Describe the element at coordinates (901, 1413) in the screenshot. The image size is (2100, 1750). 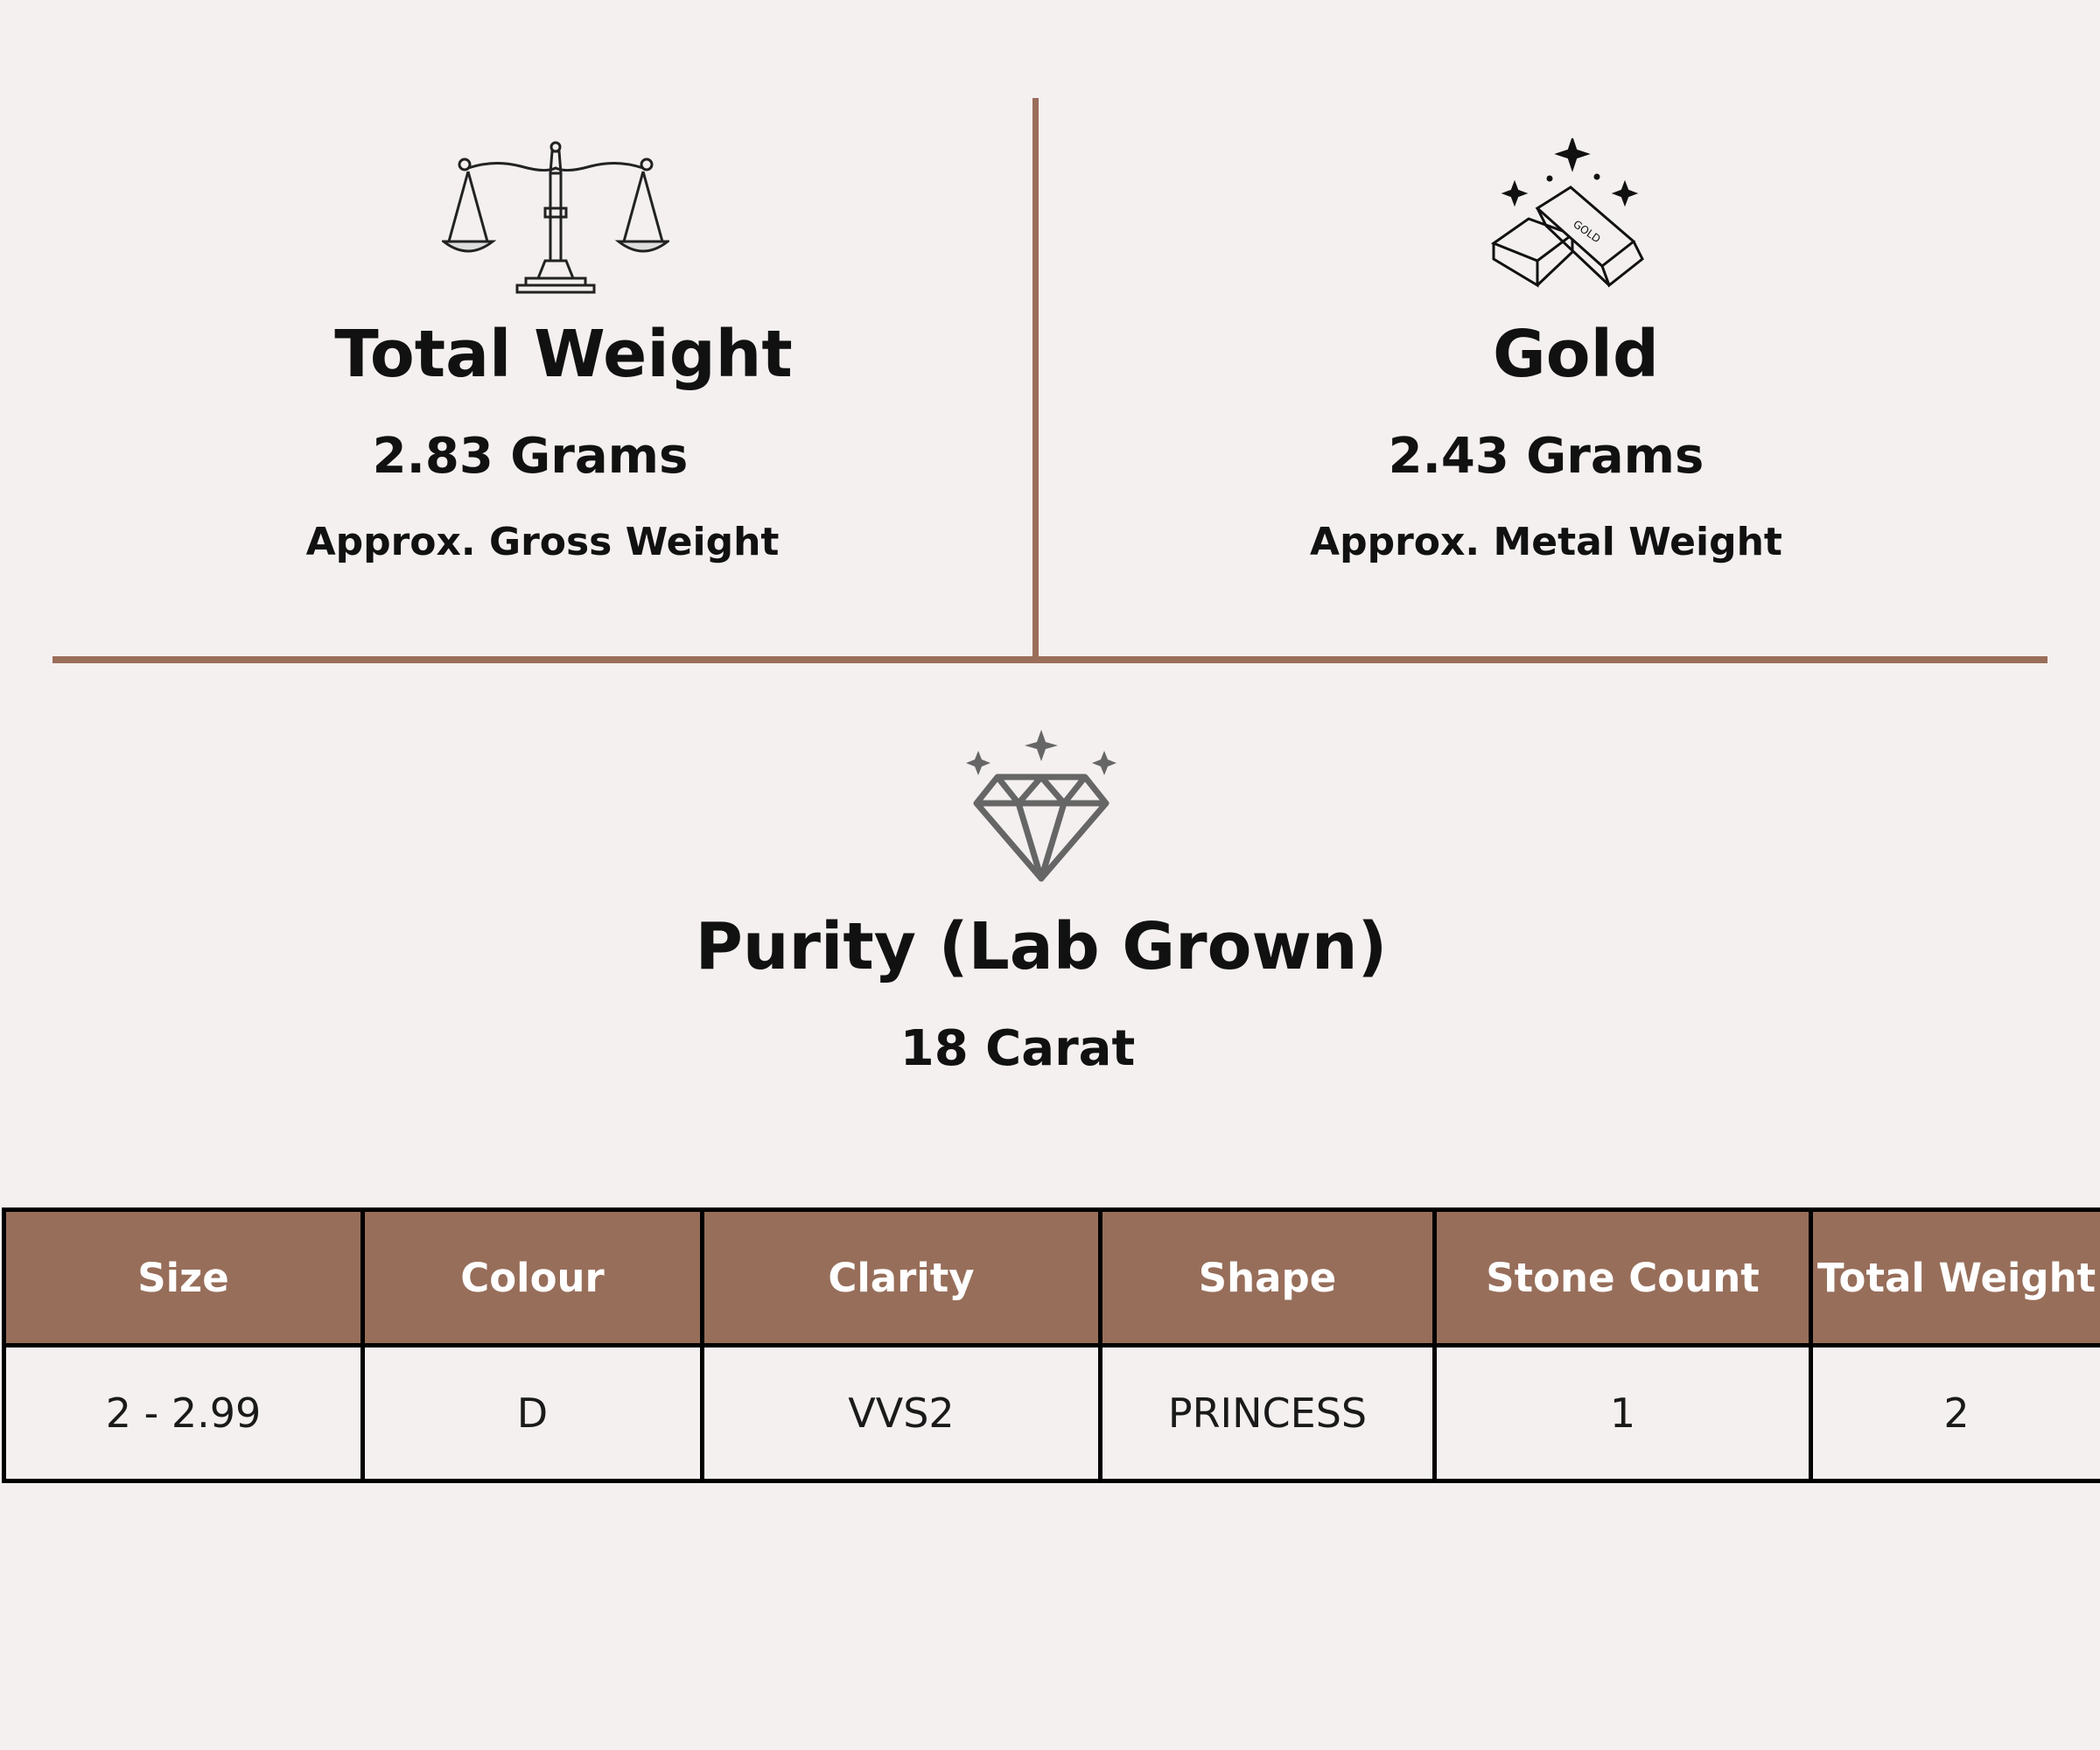
I see `cell-clarity: VVS2` at that location.